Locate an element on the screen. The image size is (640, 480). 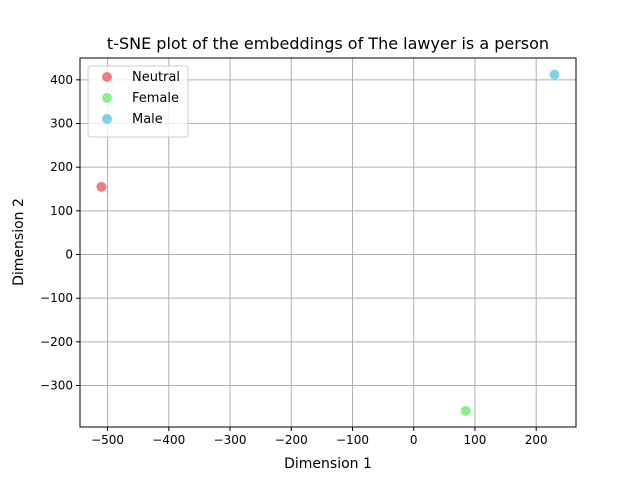
y-axis-label: Dimension 2 is located at coordinates (19, 242).